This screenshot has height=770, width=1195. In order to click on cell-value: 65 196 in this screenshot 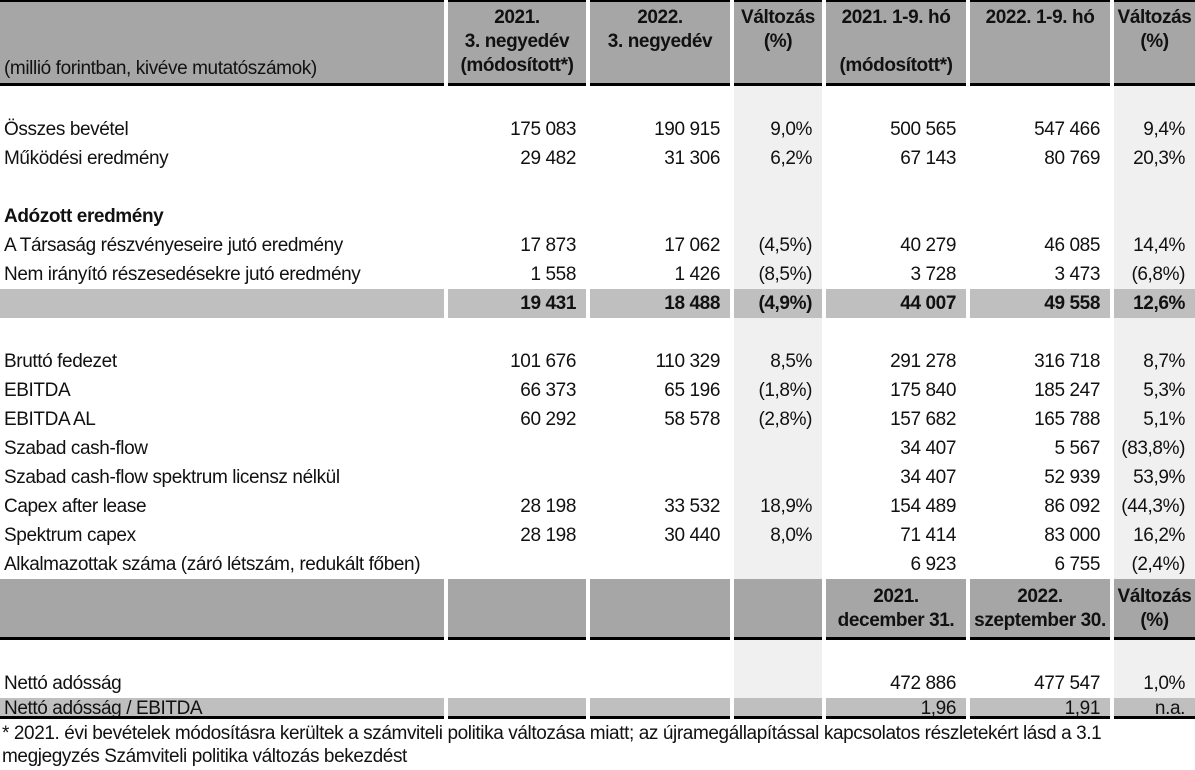, I will do `click(692, 390)`.